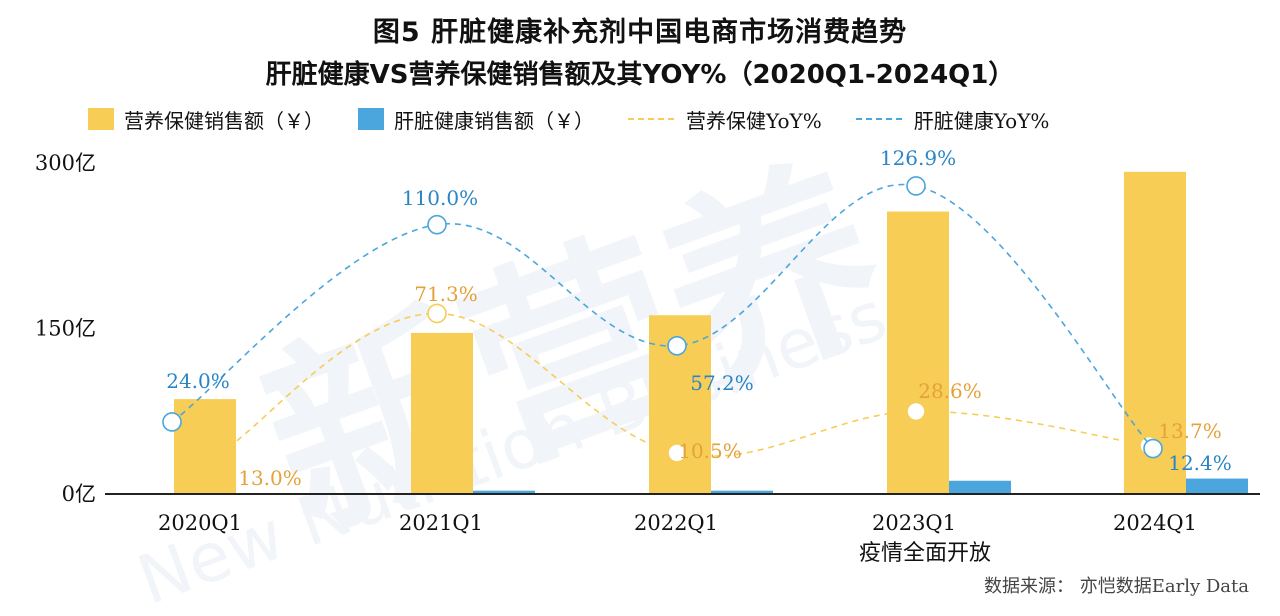 Image resolution: width=1280 pixels, height=616 pixels. Describe the element at coordinates (950, 391) in the screenshot. I see `label-nutrition-yoy: 28.6%` at that location.